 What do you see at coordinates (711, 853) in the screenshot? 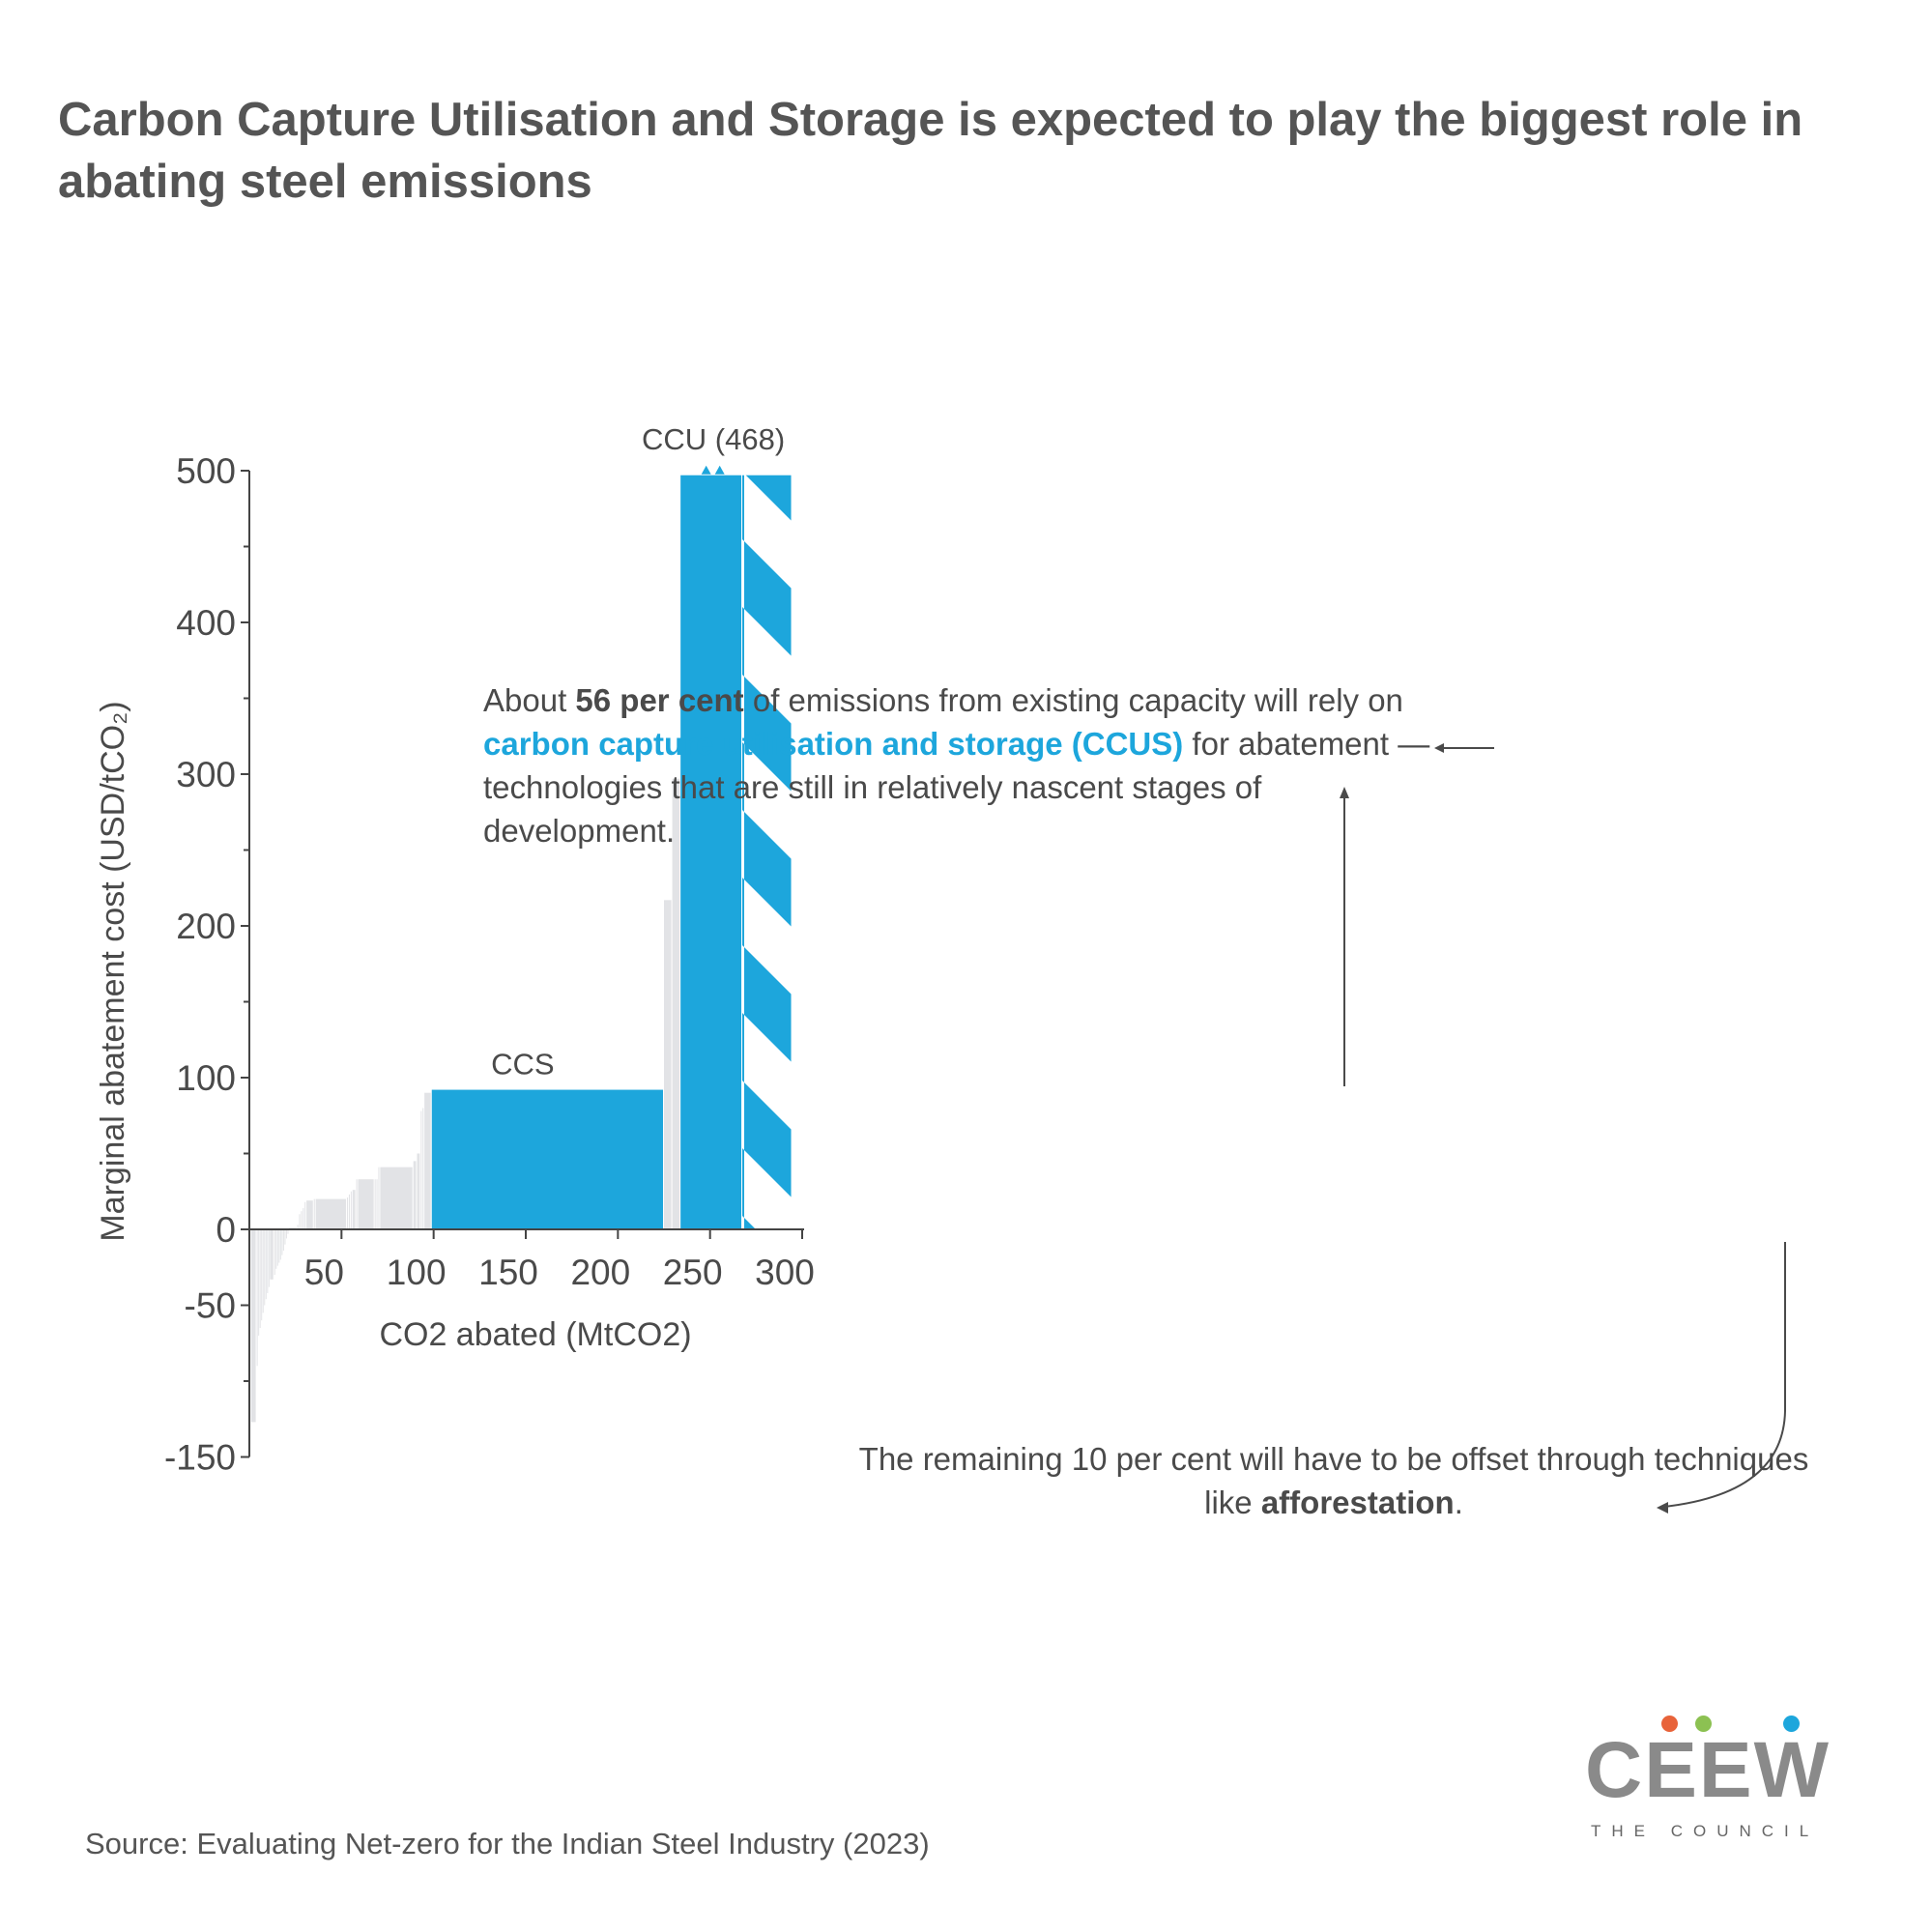
I see `bar-ccu` at bounding box center [711, 853].